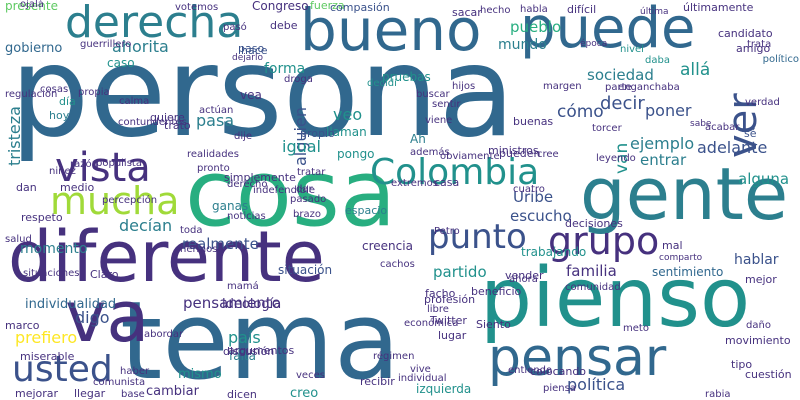 The height and width of the screenshot is (400, 800). What do you see at coordinates (533, 121) in the screenshot?
I see `cloud-word: buenas` at bounding box center [533, 121].